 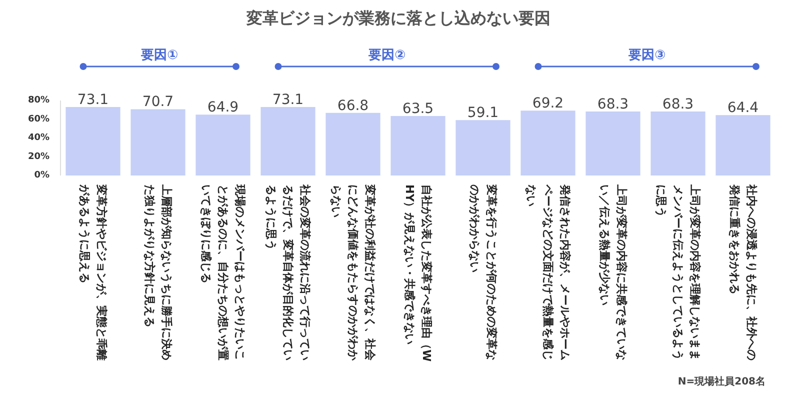 What do you see at coordinates (483, 113) in the screenshot?
I see `data-label: 59.1` at bounding box center [483, 113].